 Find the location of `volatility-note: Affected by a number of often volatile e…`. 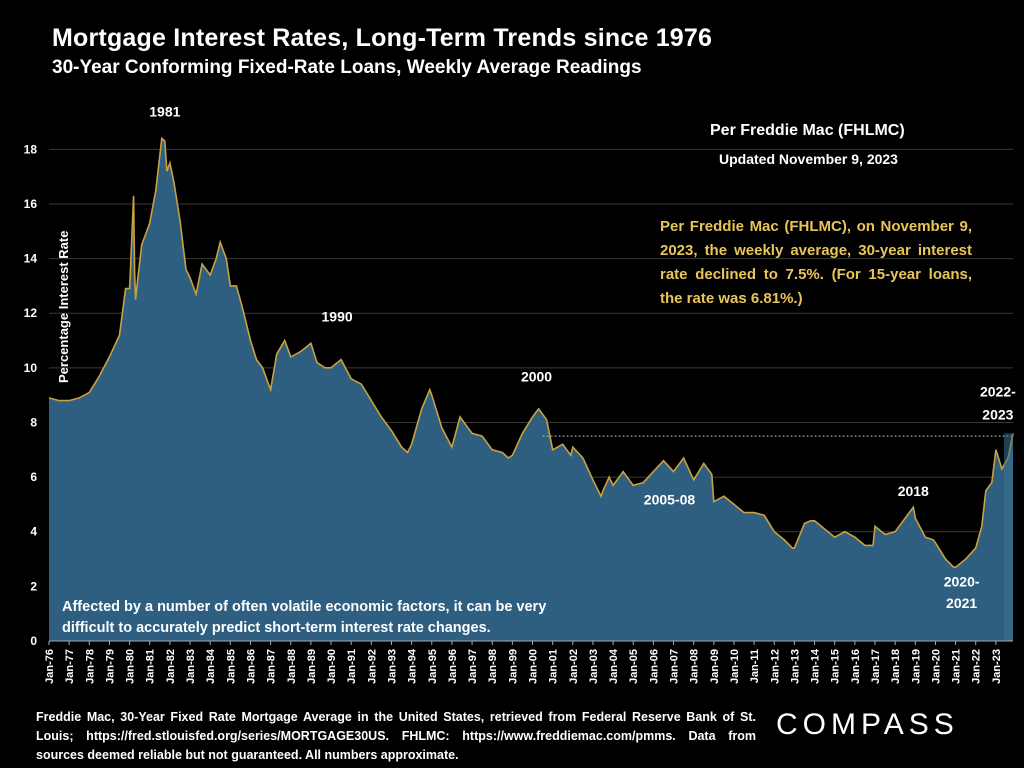

volatility-note: Affected by a number of often volatile e… is located at coordinates (304, 617).